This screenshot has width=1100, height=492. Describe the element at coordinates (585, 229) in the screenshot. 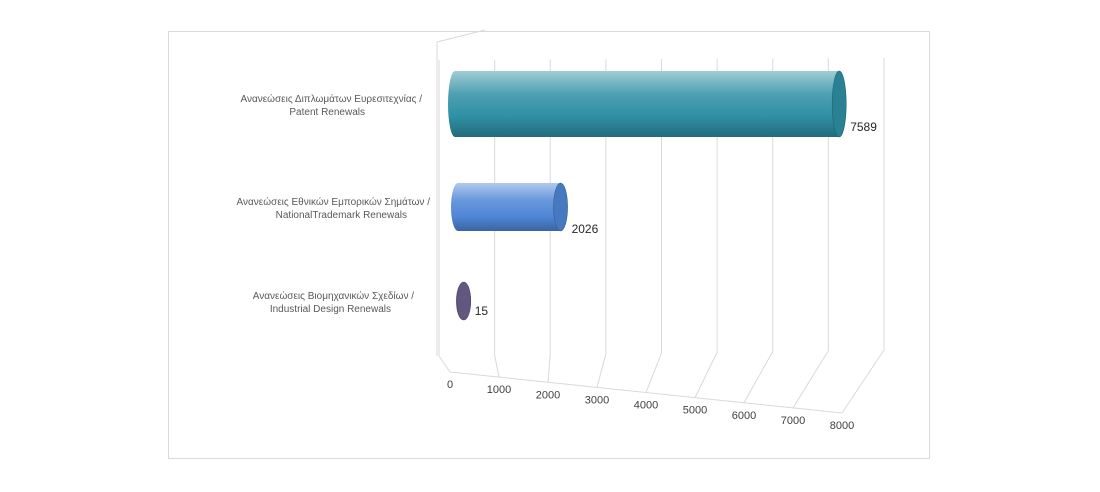

I see `data-label: 2026` at that location.